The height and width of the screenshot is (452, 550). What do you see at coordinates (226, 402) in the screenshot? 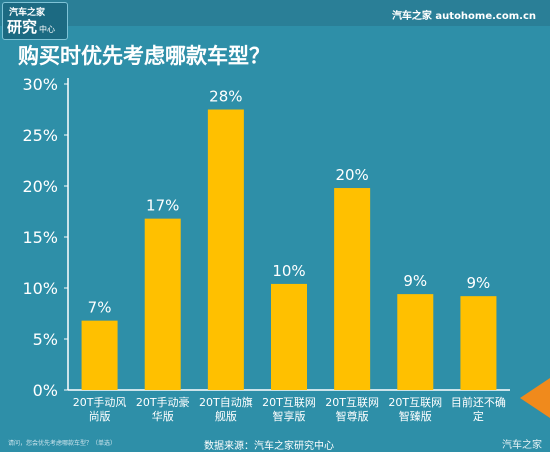
I see `category-label: 20T自动旗` at bounding box center [226, 402].